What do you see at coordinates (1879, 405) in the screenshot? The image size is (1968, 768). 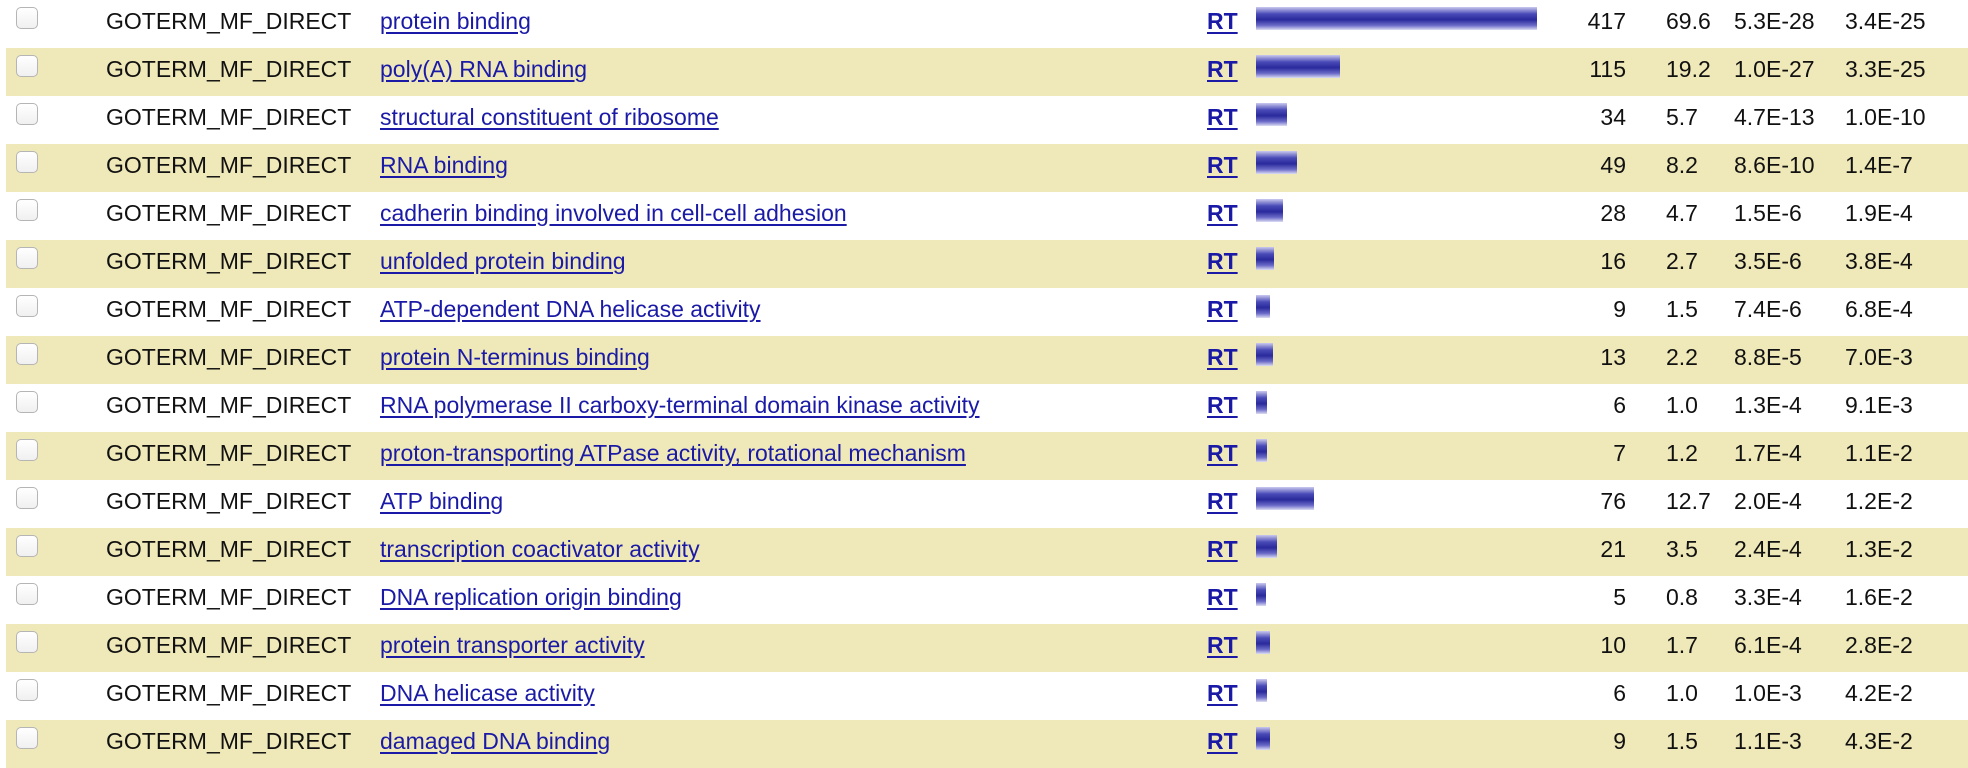 I see `benjamini-cell: 9.1E-3` at bounding box center [1879, 405].